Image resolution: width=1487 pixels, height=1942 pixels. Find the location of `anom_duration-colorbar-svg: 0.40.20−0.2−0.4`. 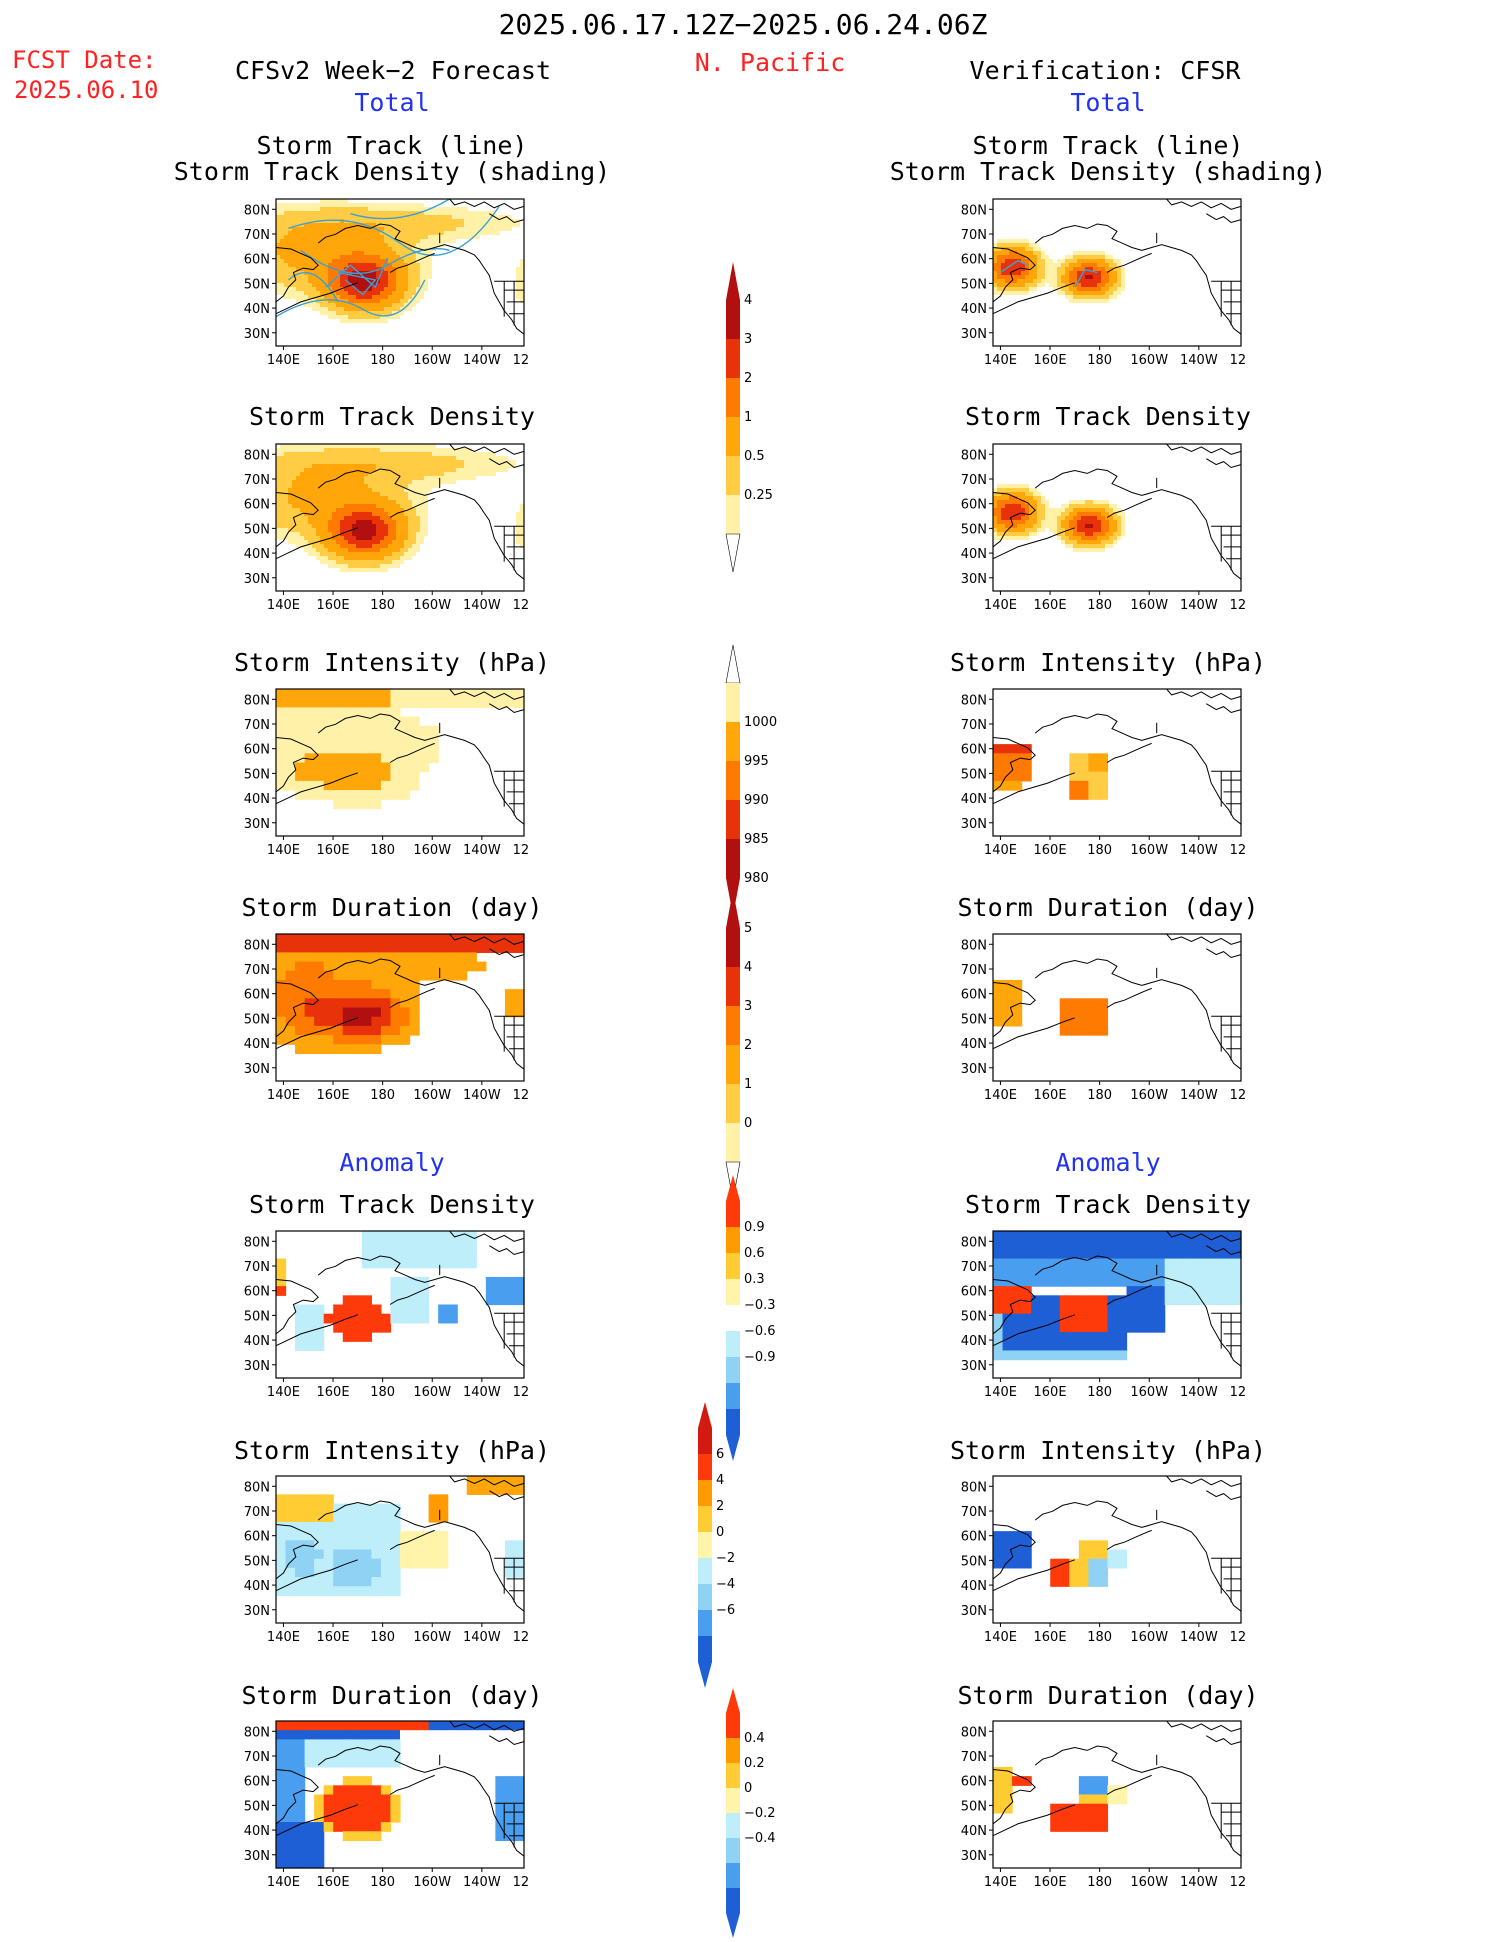

anom_duration-colorbar-svg: 0.40.20−0.2−0.4 is located at coordinates (758, 1813).